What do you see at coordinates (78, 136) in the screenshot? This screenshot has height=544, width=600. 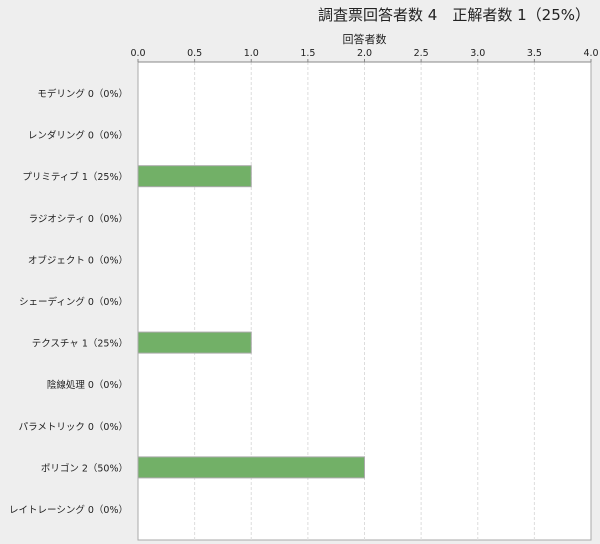 I see `category-label: レンダリング 0（0%）` at bounding box center [78, 136].